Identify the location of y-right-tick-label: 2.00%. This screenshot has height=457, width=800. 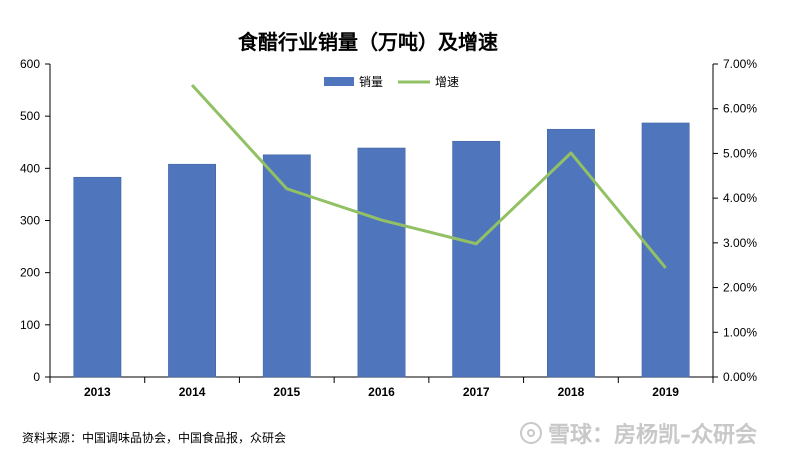
(740, 288).